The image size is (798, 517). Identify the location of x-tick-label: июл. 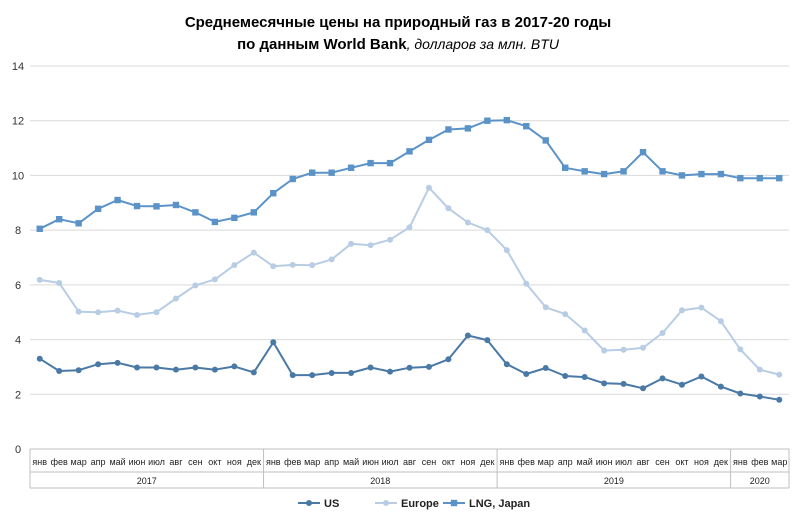
(390, 462).